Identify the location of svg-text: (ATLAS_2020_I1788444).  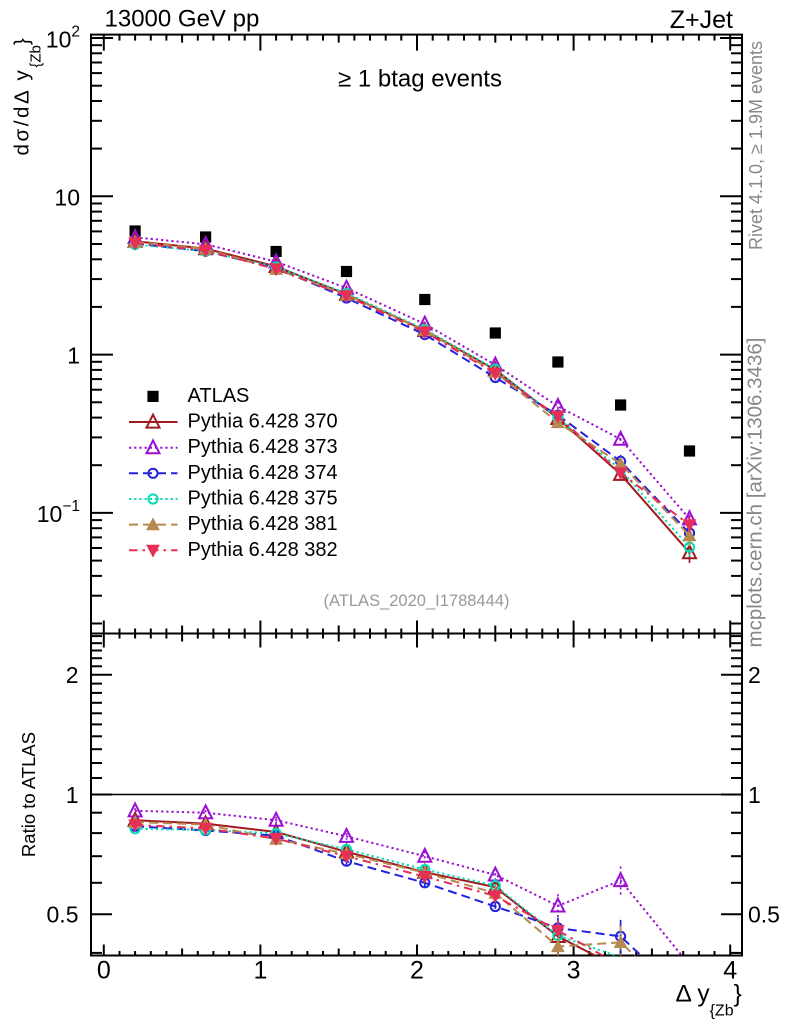
(417, 601).